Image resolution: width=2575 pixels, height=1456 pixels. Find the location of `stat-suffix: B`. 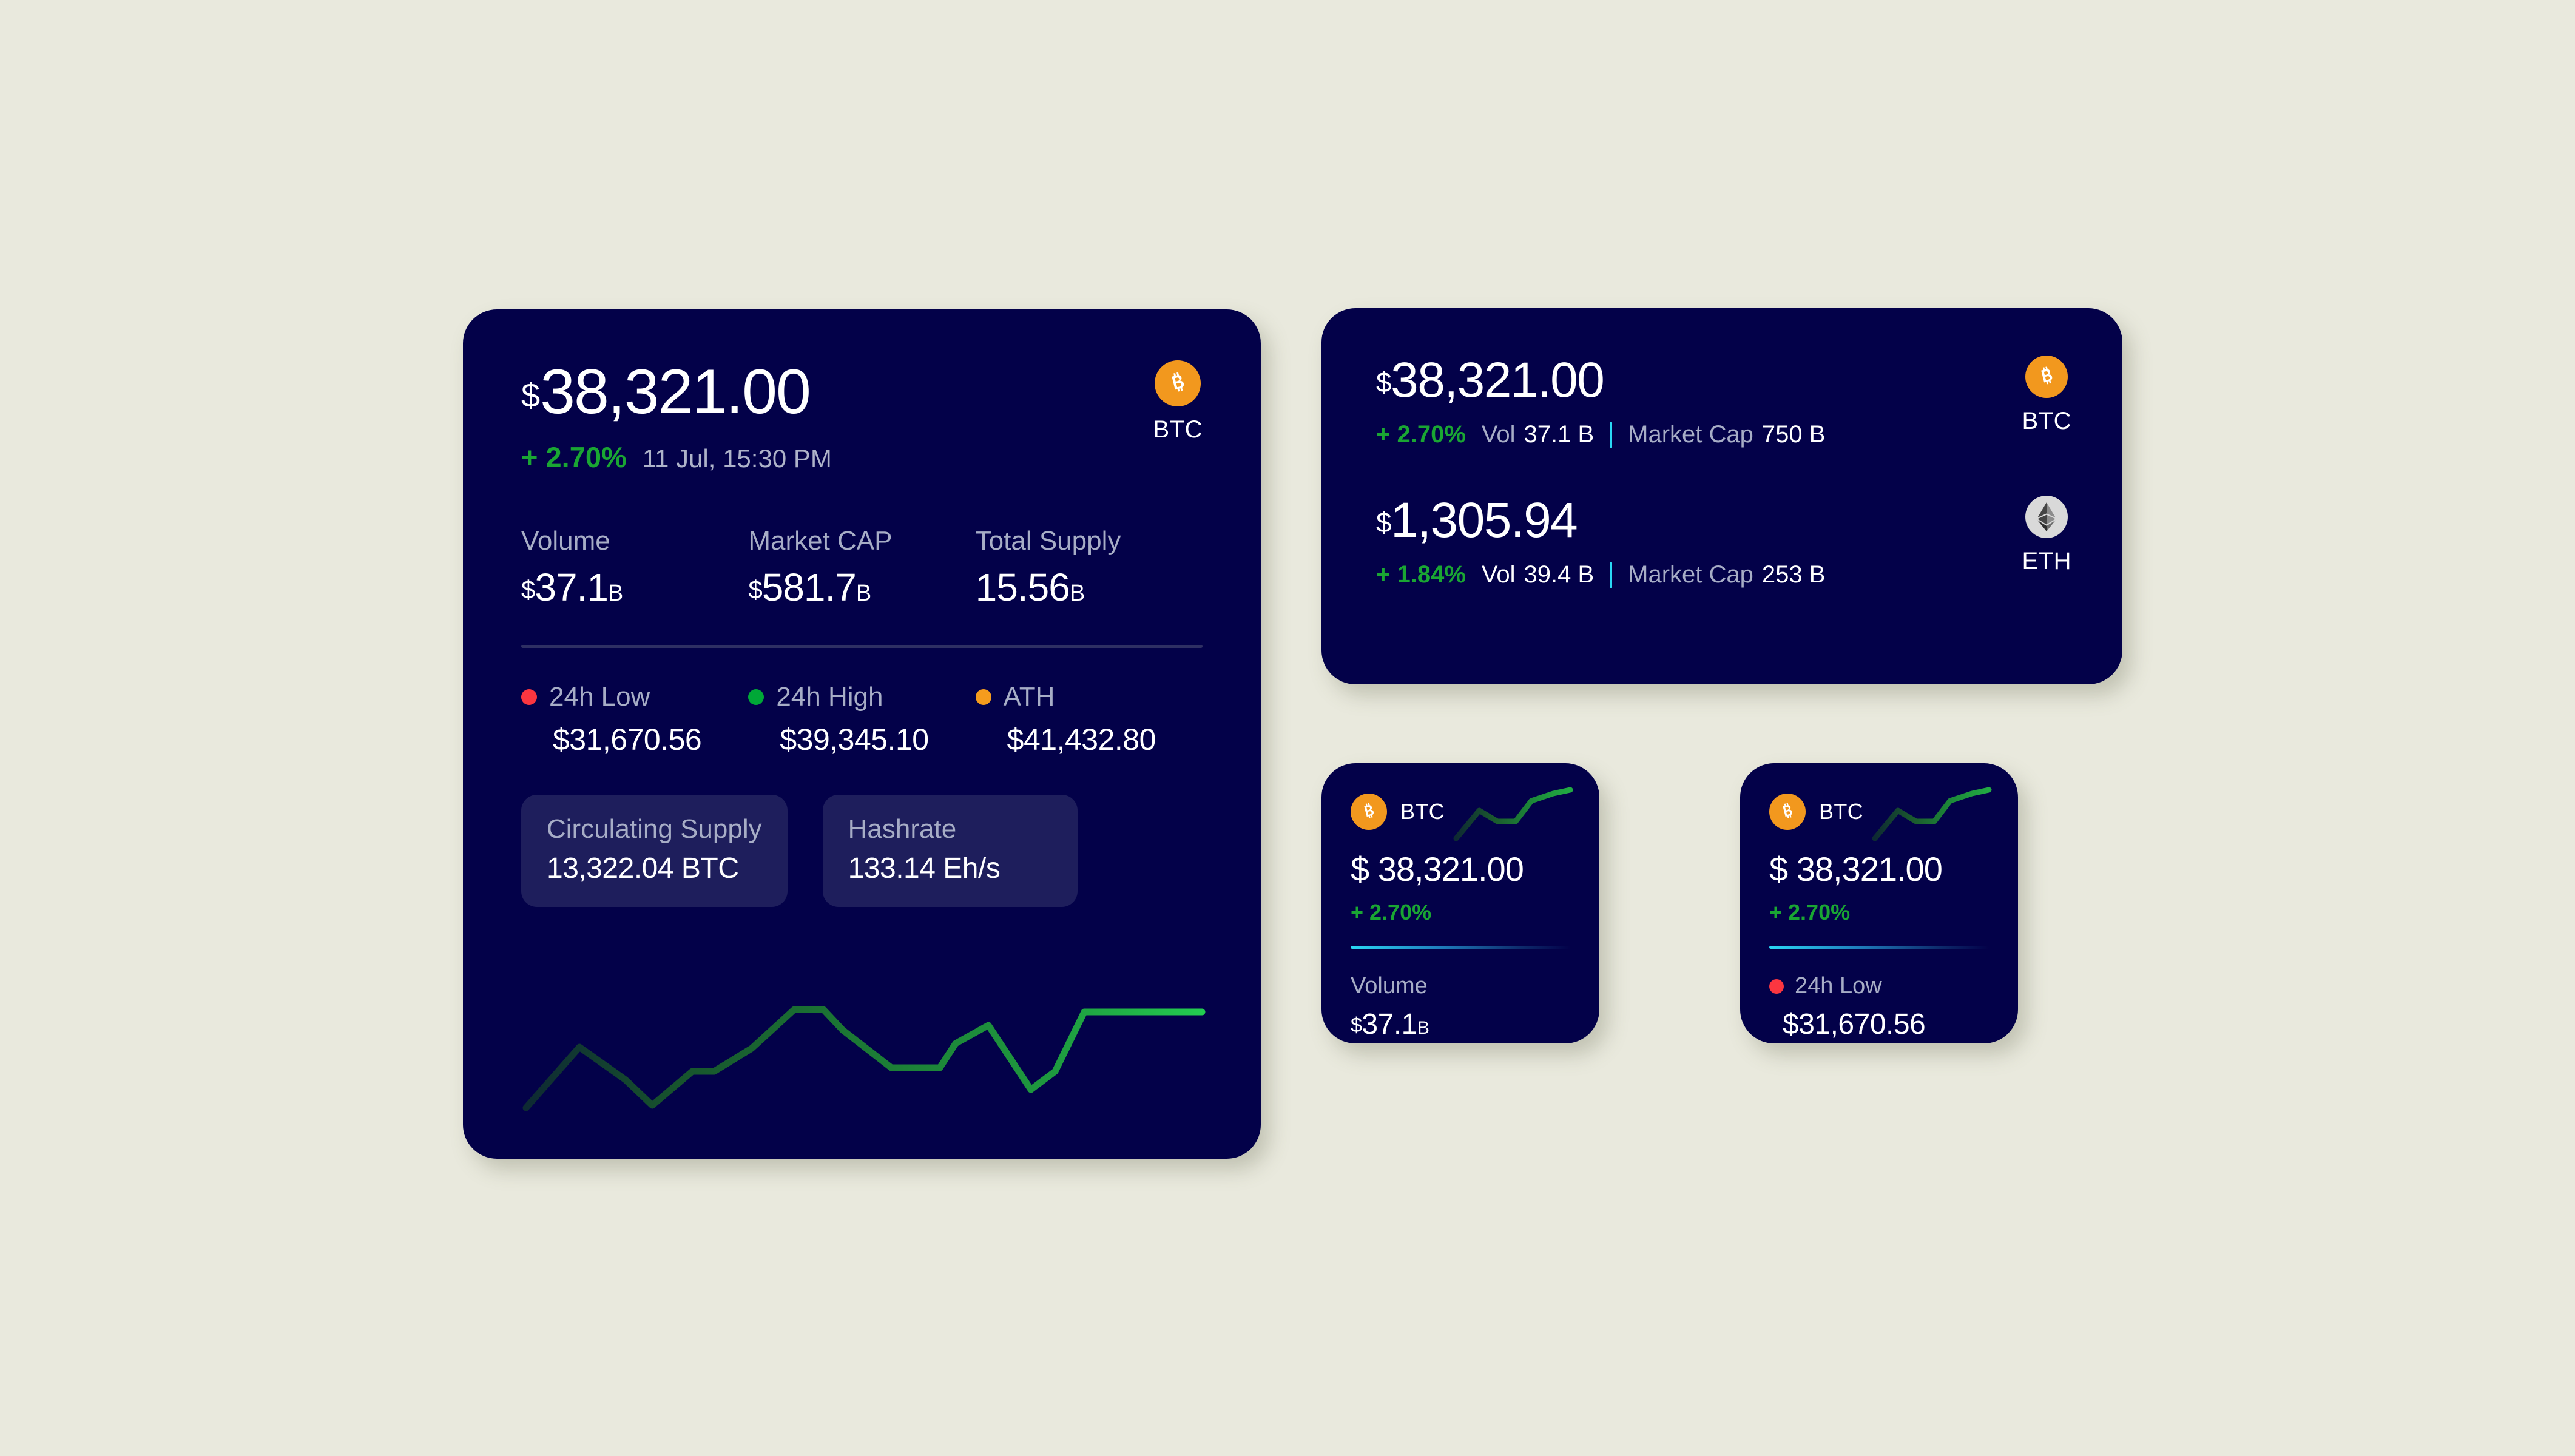

stat-suffix: B is located at coordinates (1077, 593).